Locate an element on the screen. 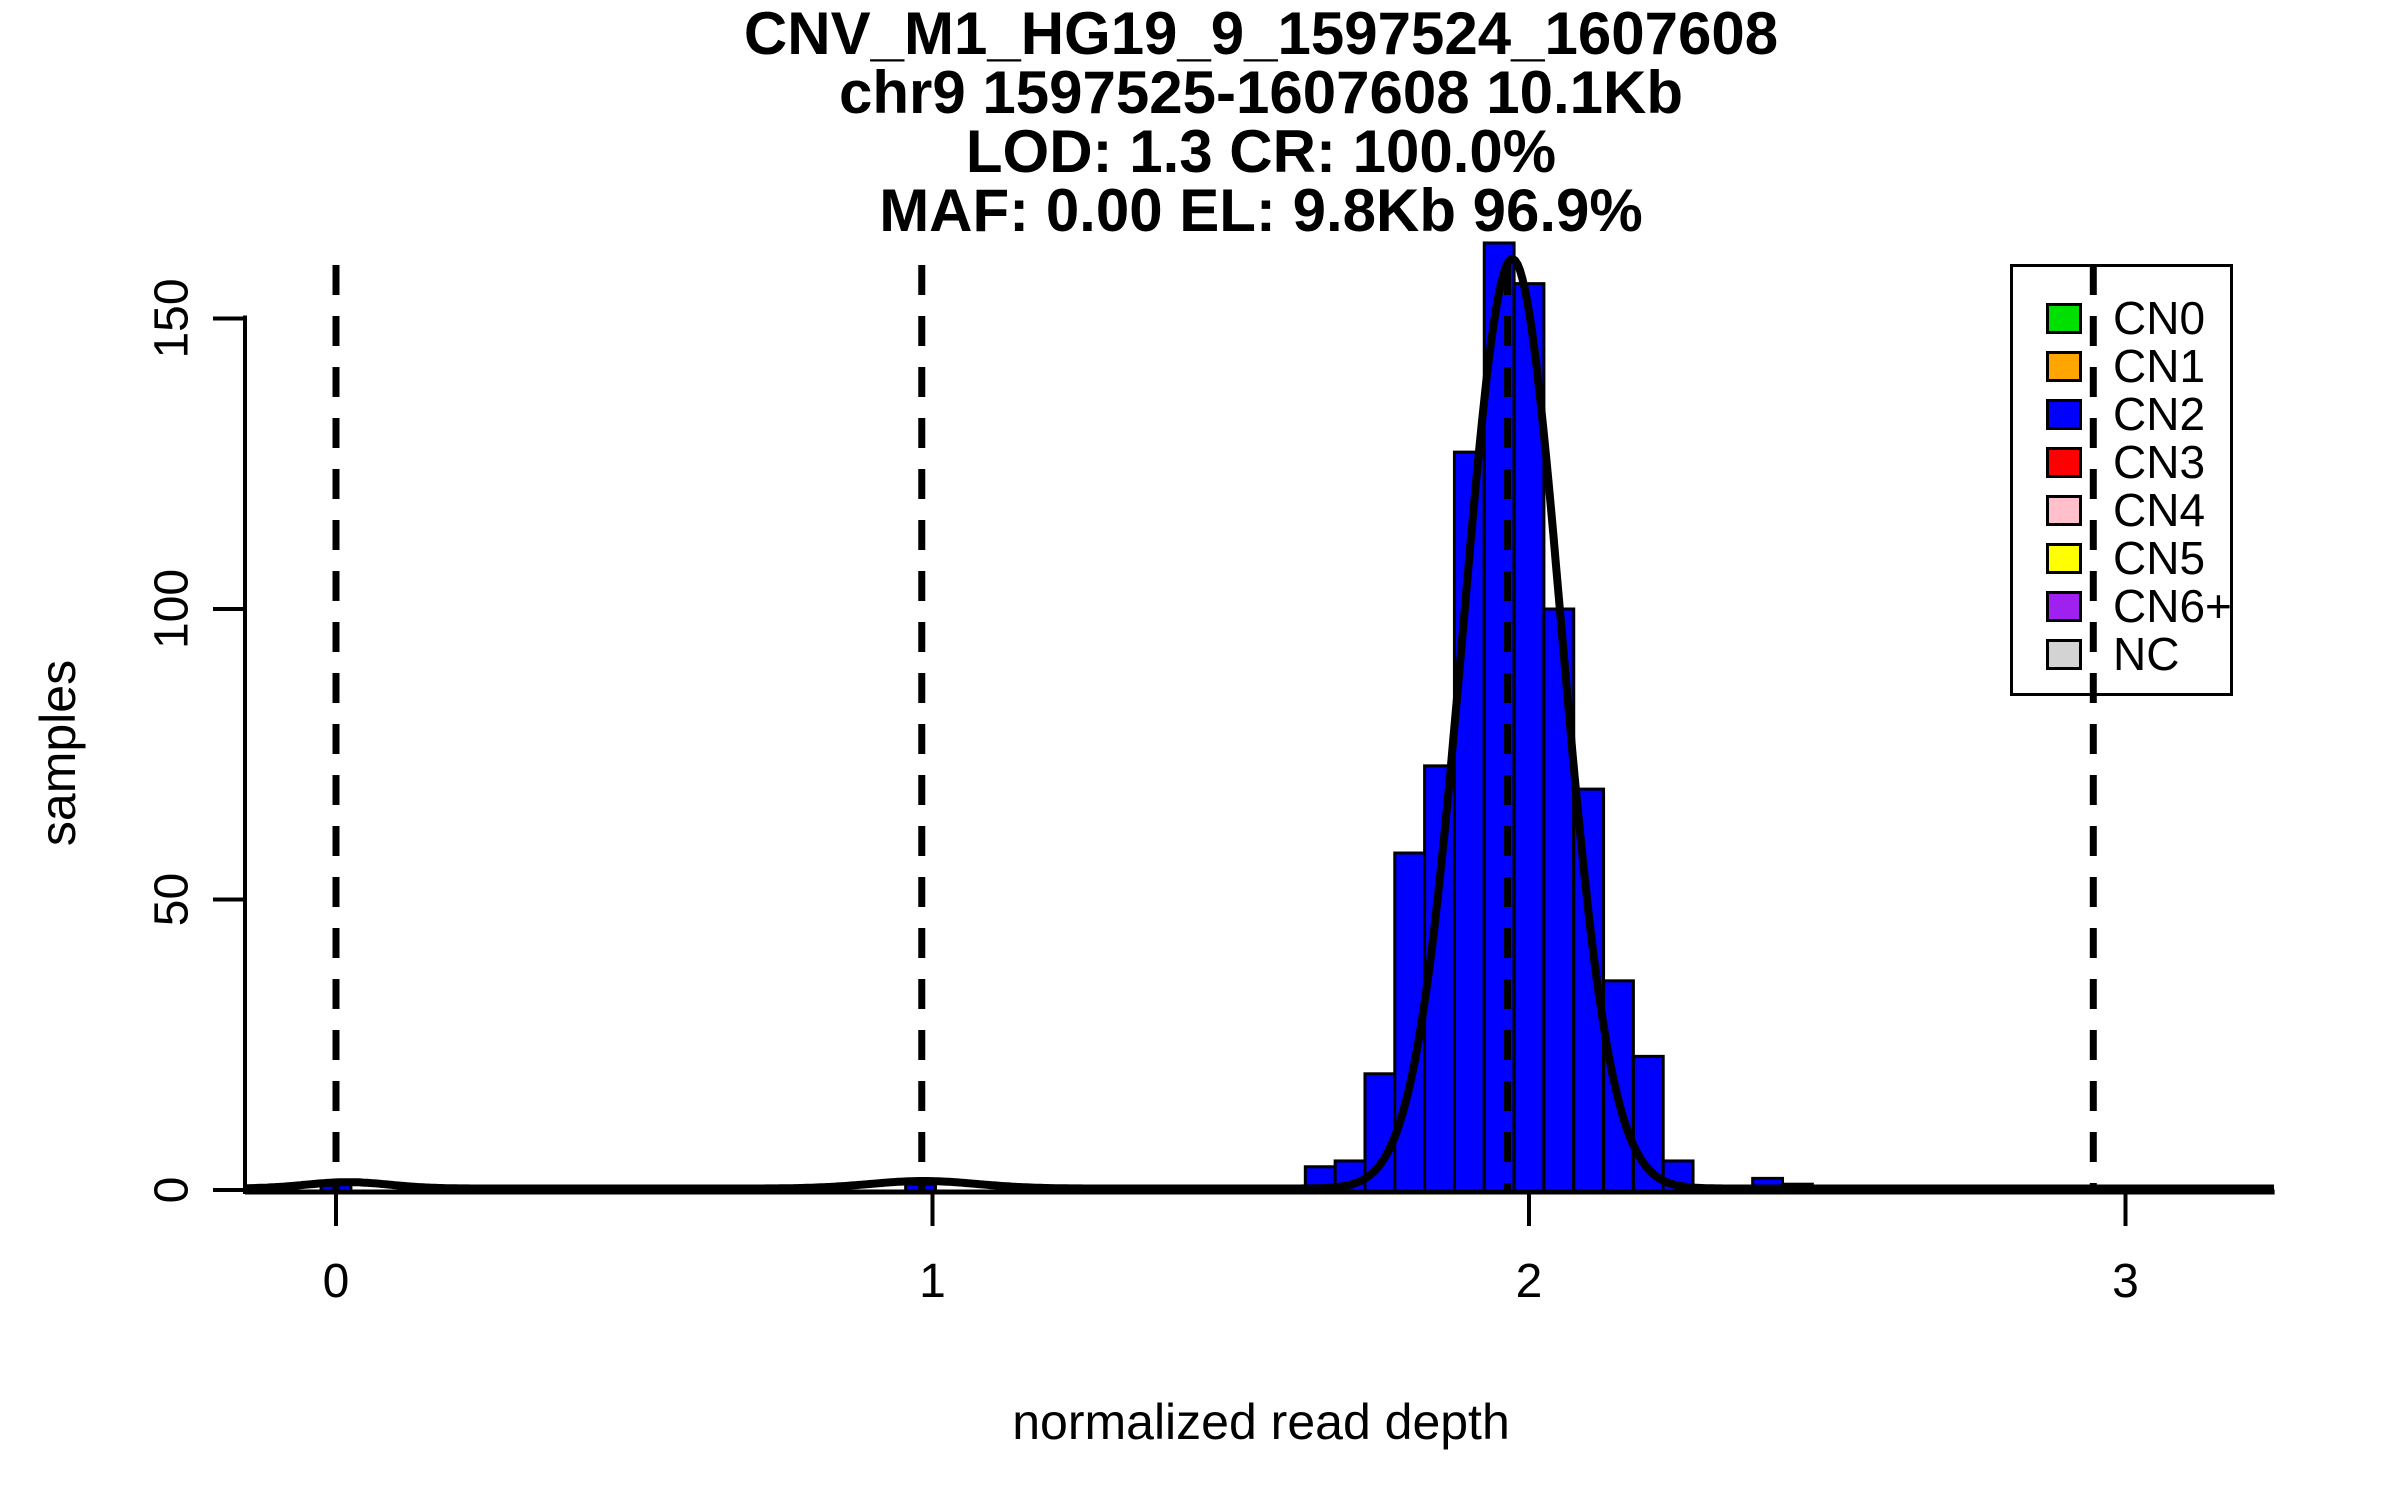 The width and height of the screenshot is (2400, 1500). y-tick-label: 50 is located at coordinates (172, 899).